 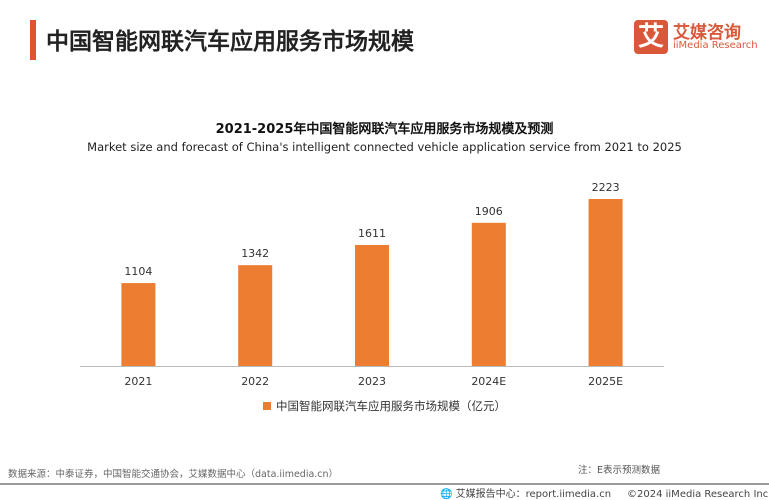 What do you see at coordinates (605, 282) in the screenshot?
I see `bar-2025E` at bounding box center [605, 282].